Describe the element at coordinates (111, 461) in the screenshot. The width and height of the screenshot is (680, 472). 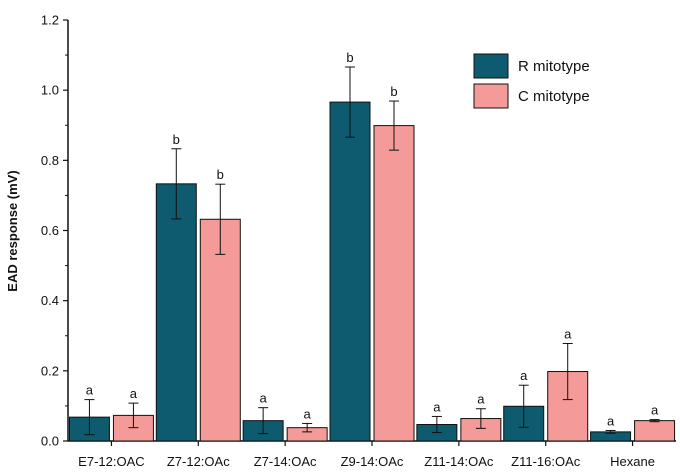
I see `x-tick-label: E7-12:OAC` at that location.